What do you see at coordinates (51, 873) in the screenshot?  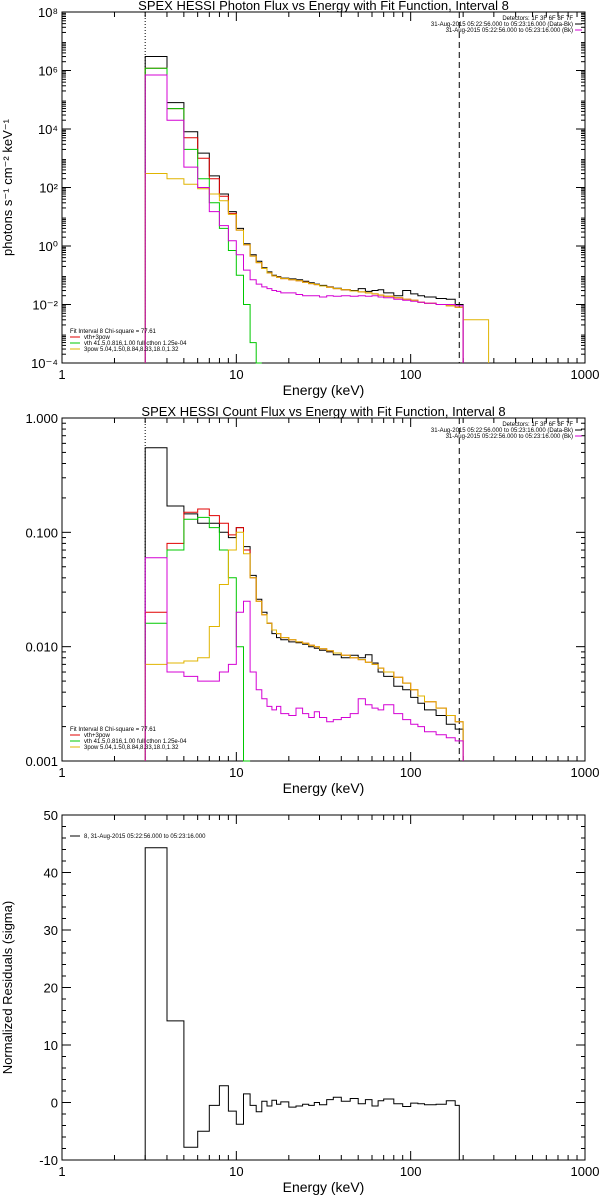 I see `y-tick-label: 40` at bounding box center [51, 873].